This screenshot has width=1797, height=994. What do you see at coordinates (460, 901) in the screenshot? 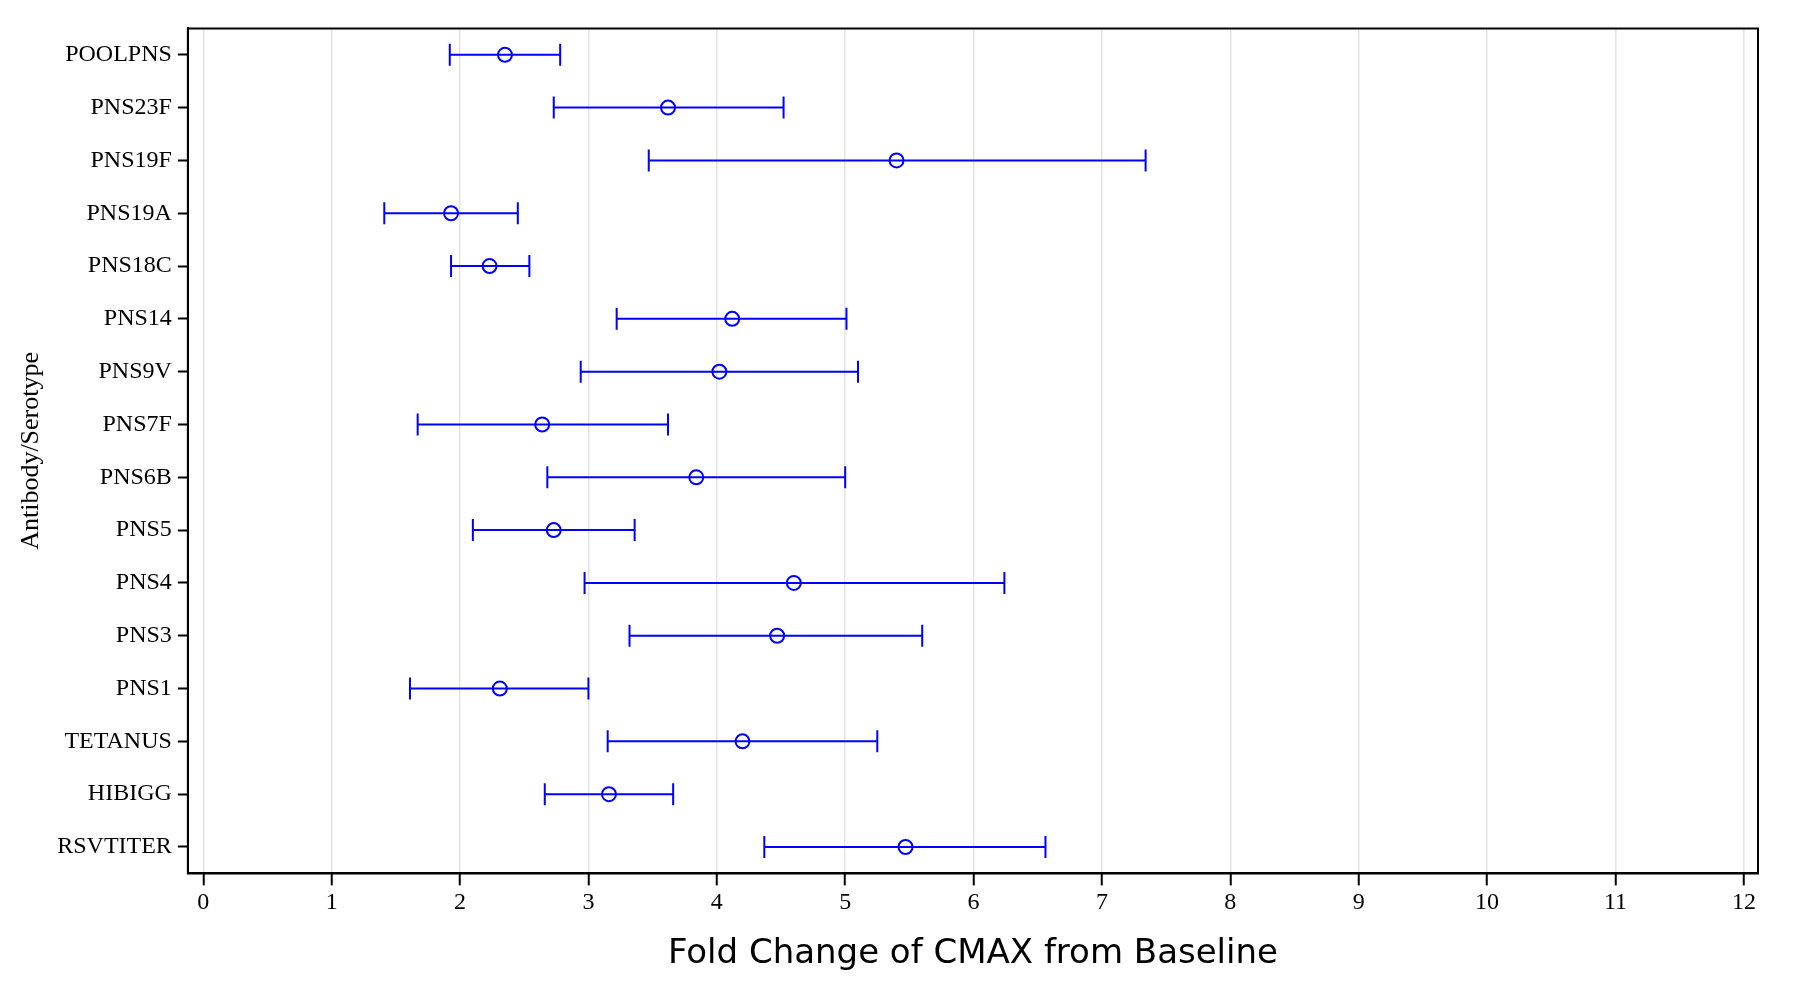
I see `x-tick-label: 2` at bounding box center [460, 901].